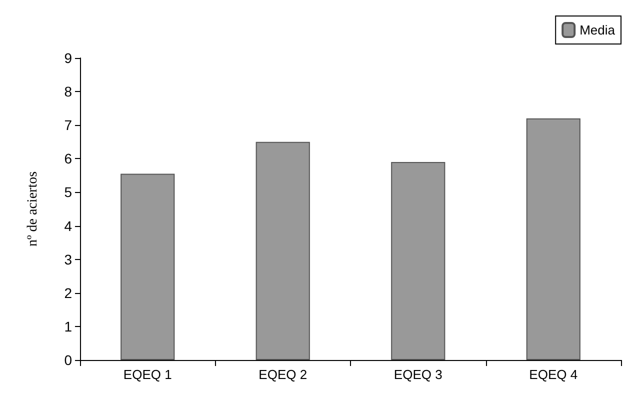 The height and width of the screenshot is (401, 639). Describe the element at coordinates (68, 158) in the screenshot. I see `y-tick-label: 6` at that location.